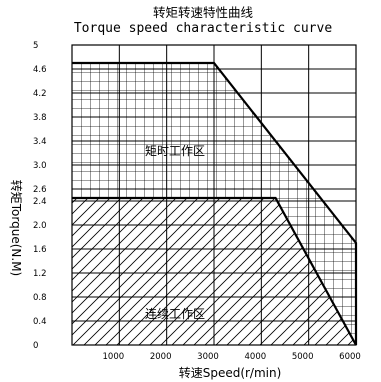  What do you see at coordinates (40, 190) in the screenshot?
I see `y-tick-label: 2.6` at bounding box center [40, 190].